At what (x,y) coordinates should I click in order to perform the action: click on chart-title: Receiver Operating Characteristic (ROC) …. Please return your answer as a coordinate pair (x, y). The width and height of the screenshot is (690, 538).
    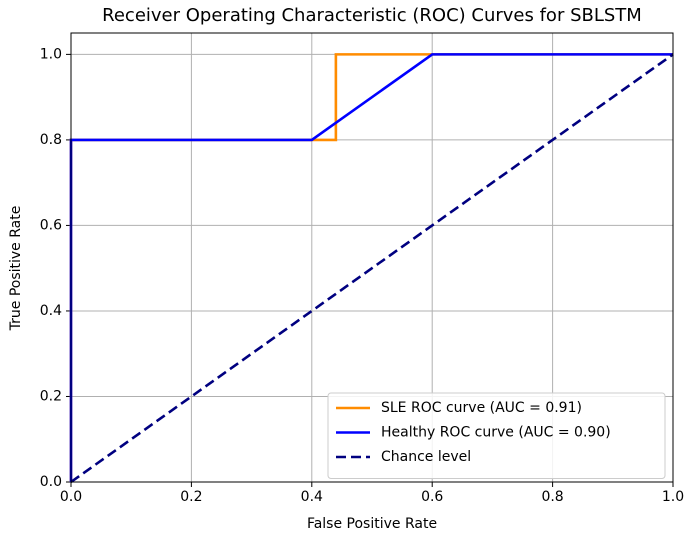
    Looking at the image, I should click on (372, 15).